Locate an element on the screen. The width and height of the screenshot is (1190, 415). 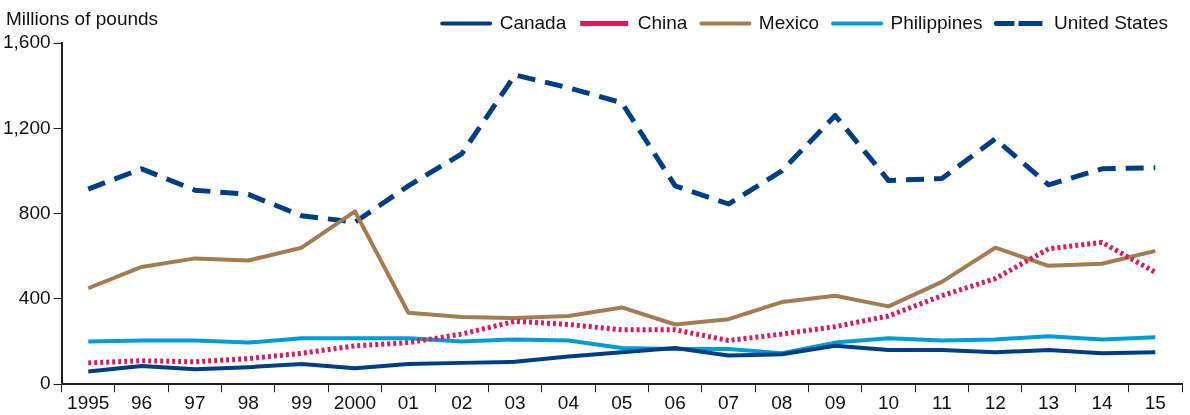
legend-label: China is located at coordinates (662, 22).